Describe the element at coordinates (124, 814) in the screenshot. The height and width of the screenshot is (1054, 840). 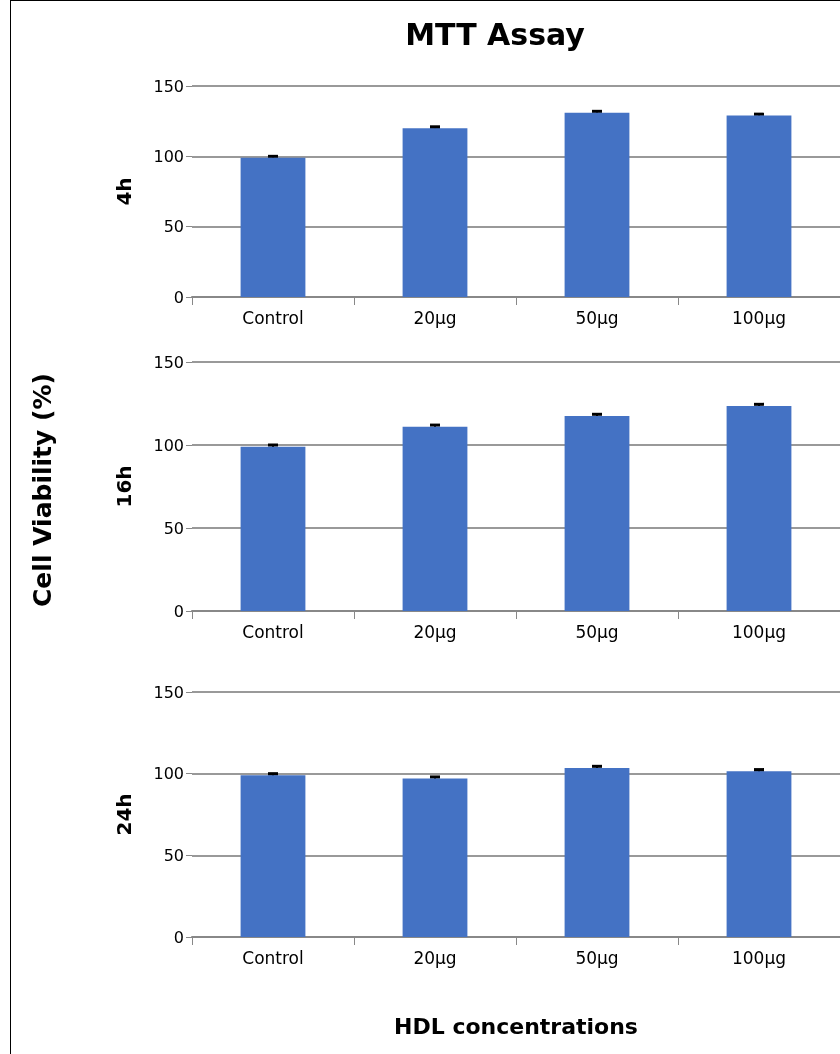
I see `y-axis-title: 24h` at that location.